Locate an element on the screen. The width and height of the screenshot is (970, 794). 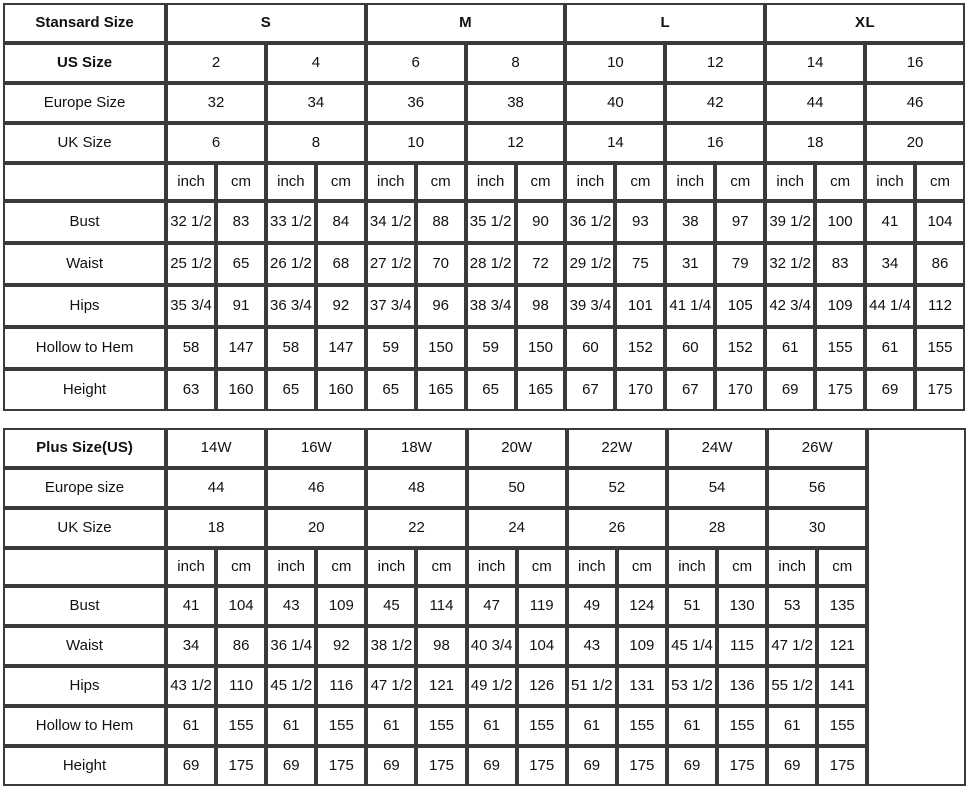
cell: 10 is located at coordinates (615, 63).